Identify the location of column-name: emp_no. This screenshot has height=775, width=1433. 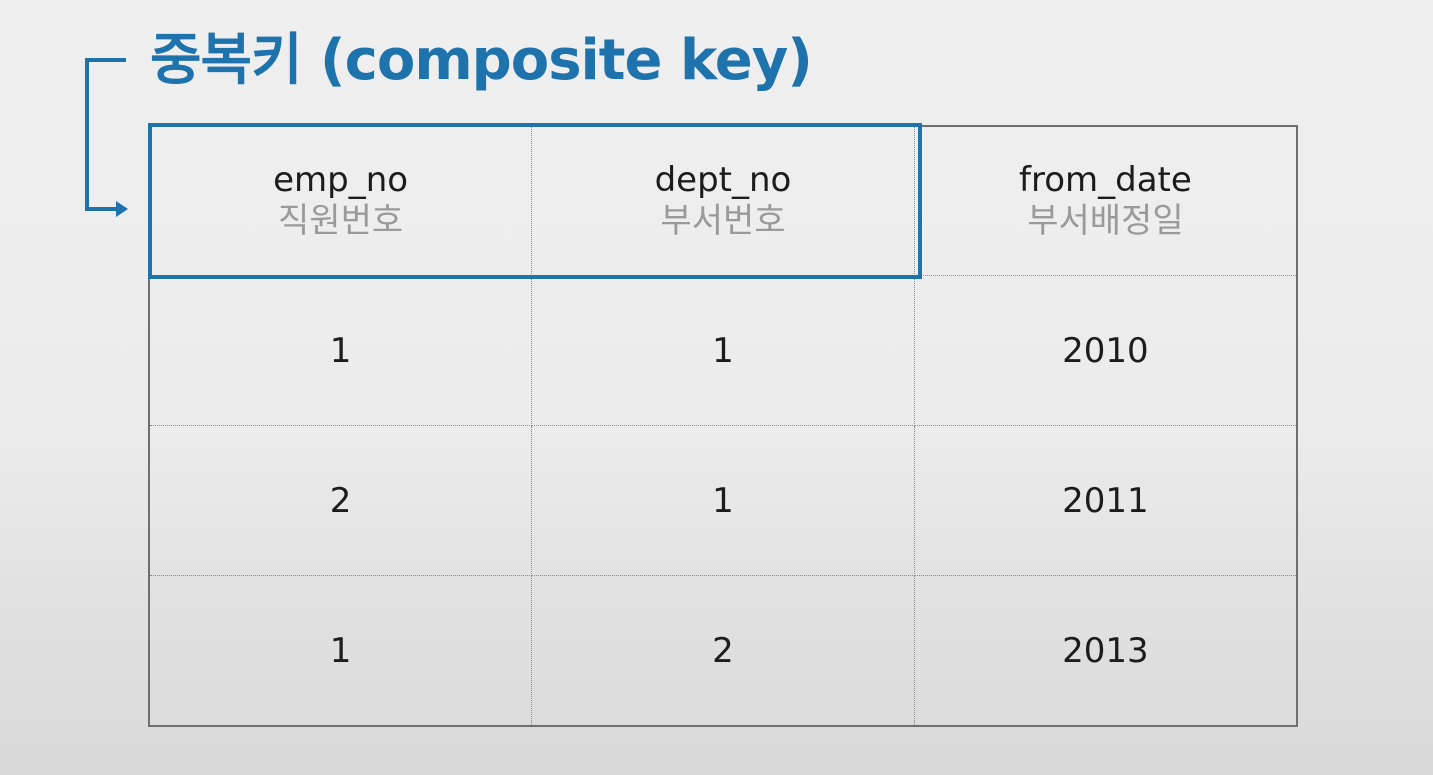
(341, 180).